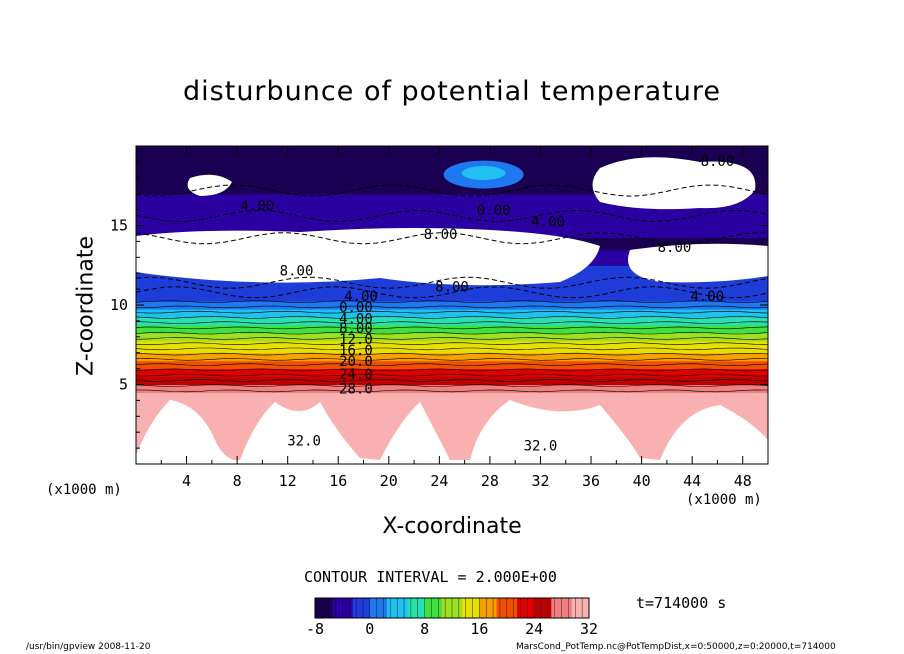 The height and width of the screenshot is (654, 904). What do you see at coordinates (237, 481) in the screenshot?
I see `x-tick-label: 8` at bounding box center [237, 481].